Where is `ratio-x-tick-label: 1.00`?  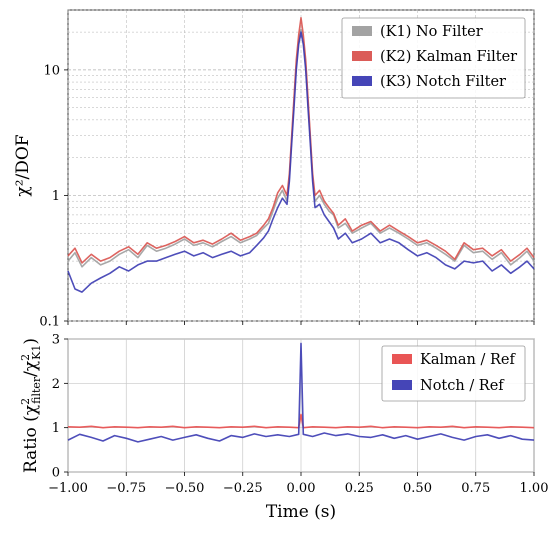
ratio-x-tick-label: 1.00 is located at coordinates (534, 488).